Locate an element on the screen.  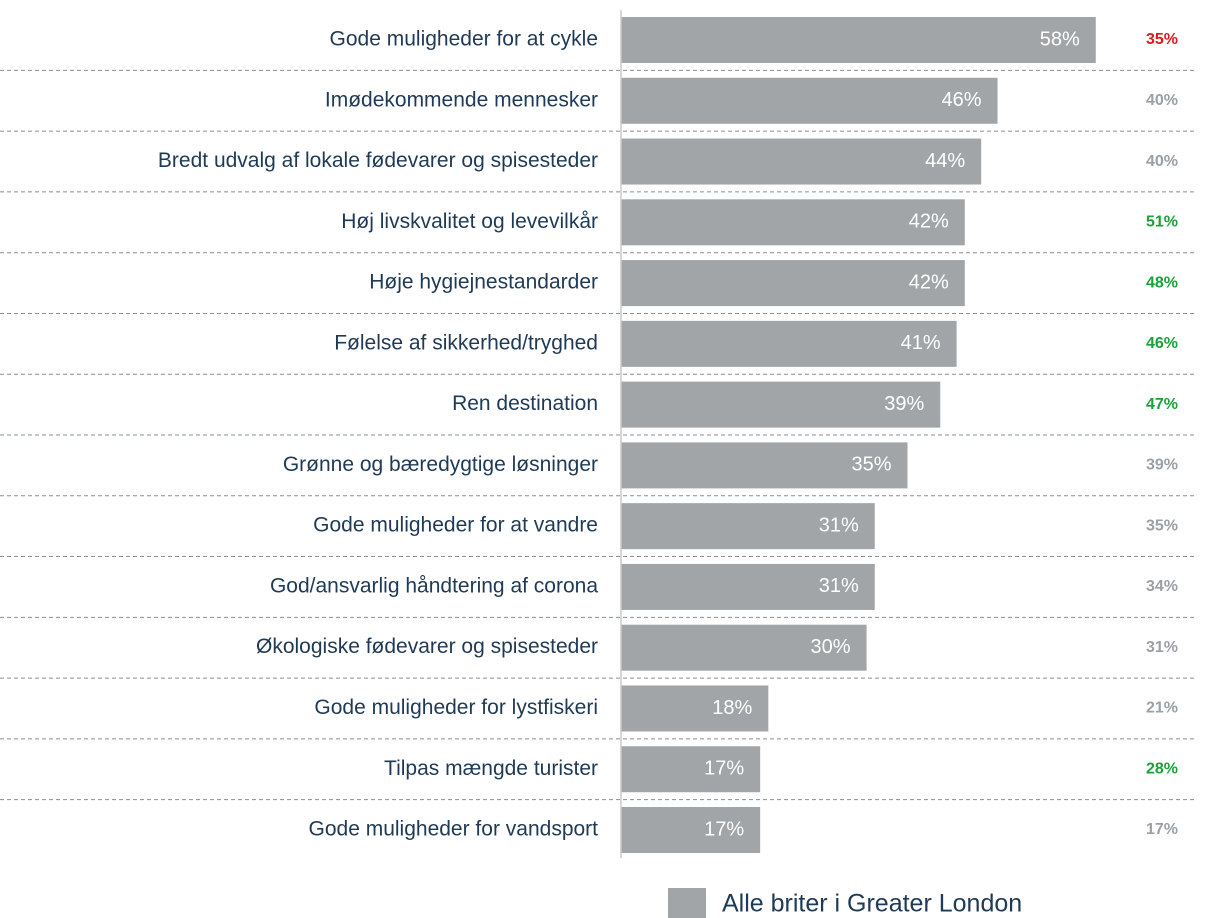
comparison-label: 34% is located at coordinates (1162, 586).